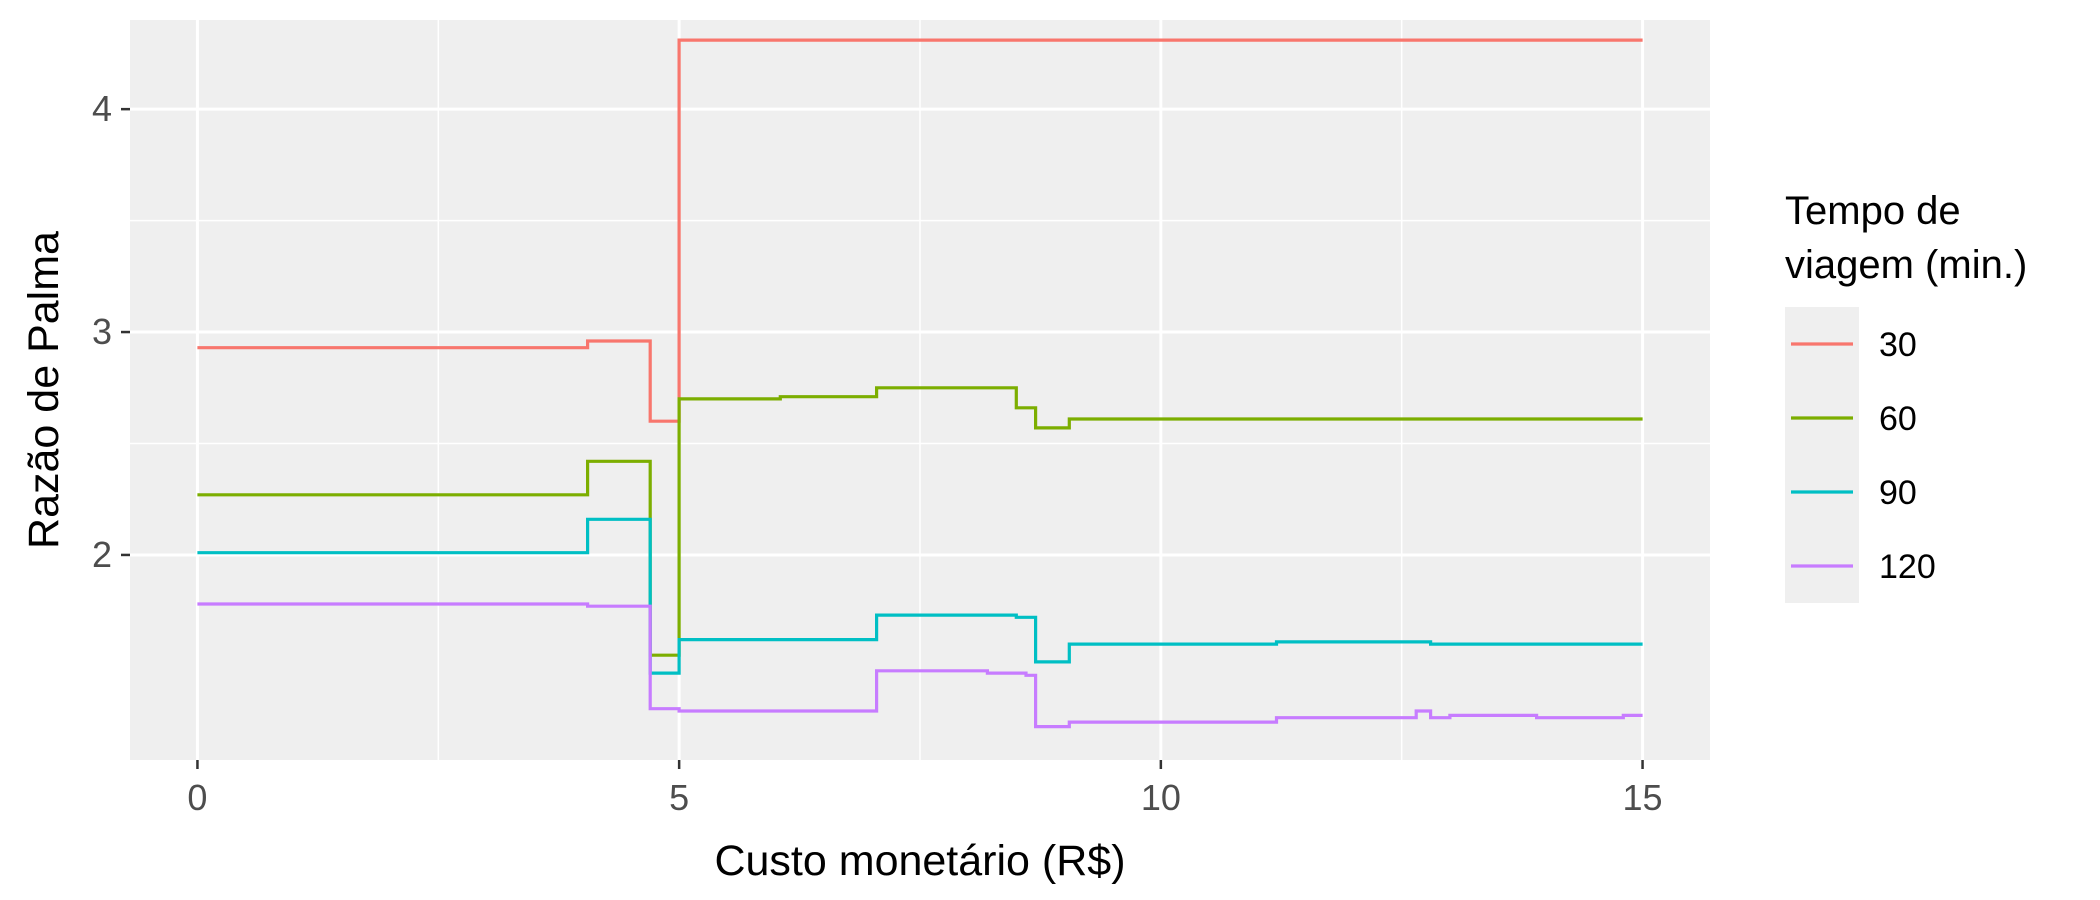 The width and height of the screenshot is (2100, 900). I want to click on x-tick-label: 0, so click(197, 797).